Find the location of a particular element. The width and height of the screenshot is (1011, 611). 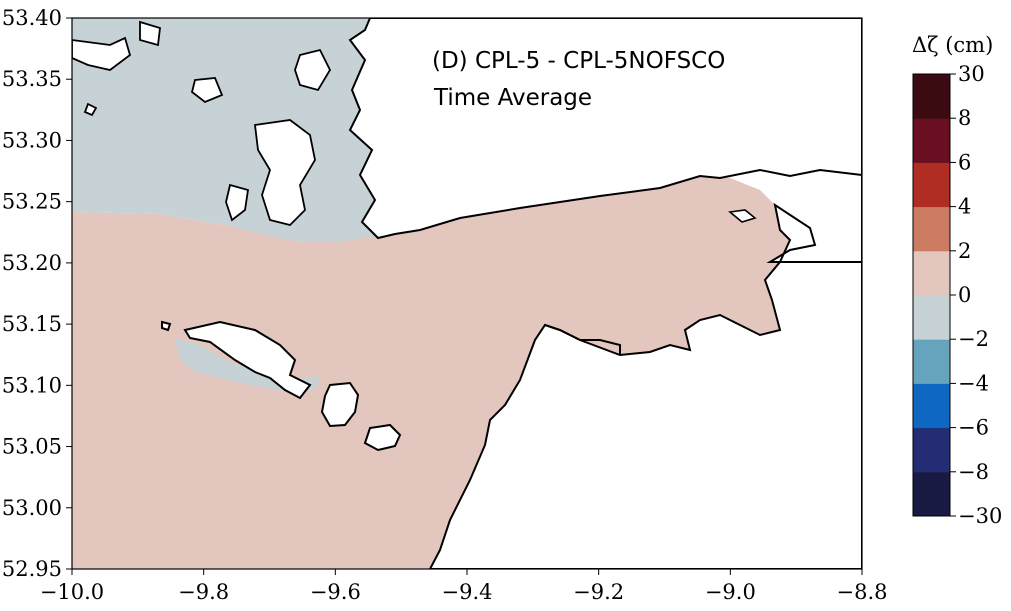

x-tick-label: −10.0 is located at coordinates (72, 592).